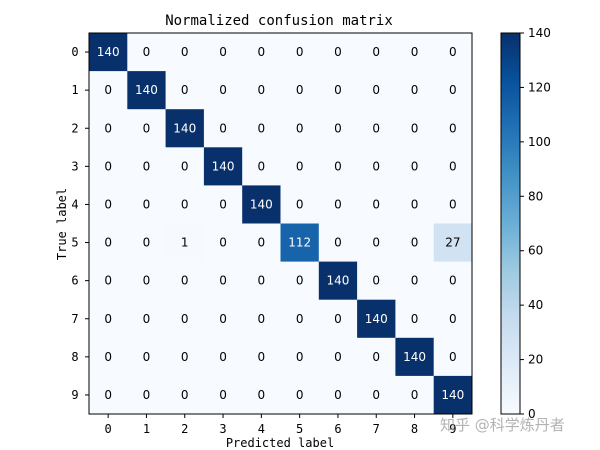 The height and width of the screenshot is (450, 600). Describe the element at coordinates (532, 414) in the screenshot. I see `colorbar-tick-label: 0` at that location.